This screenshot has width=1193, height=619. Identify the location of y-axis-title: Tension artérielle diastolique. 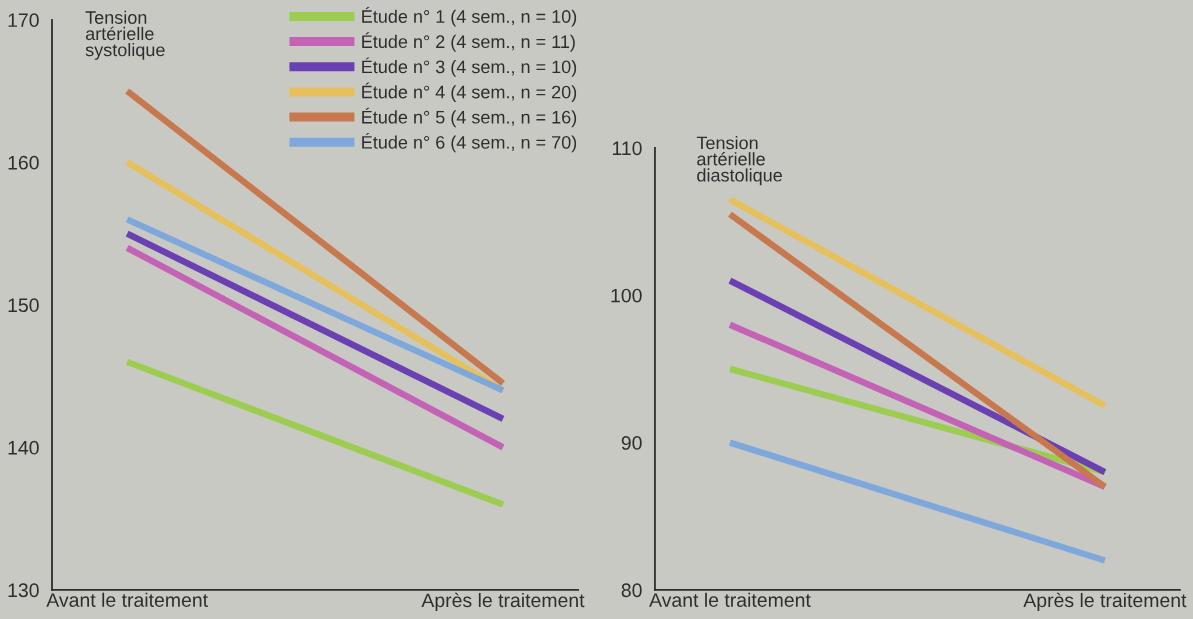
(739, 161).